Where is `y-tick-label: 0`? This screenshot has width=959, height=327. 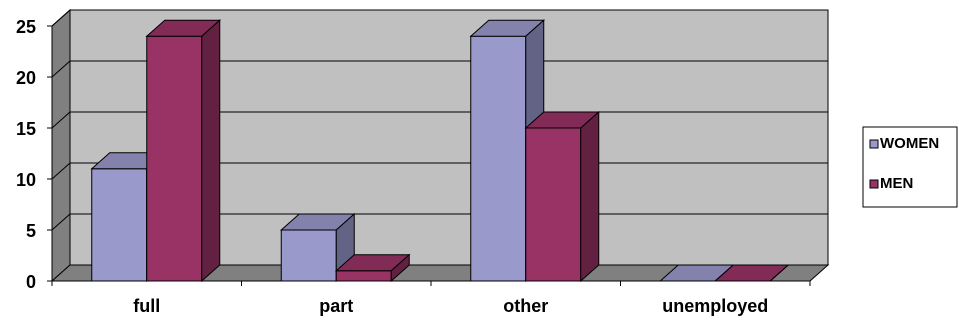
y-tick-label: 0 is located at coordinates (31, 282).